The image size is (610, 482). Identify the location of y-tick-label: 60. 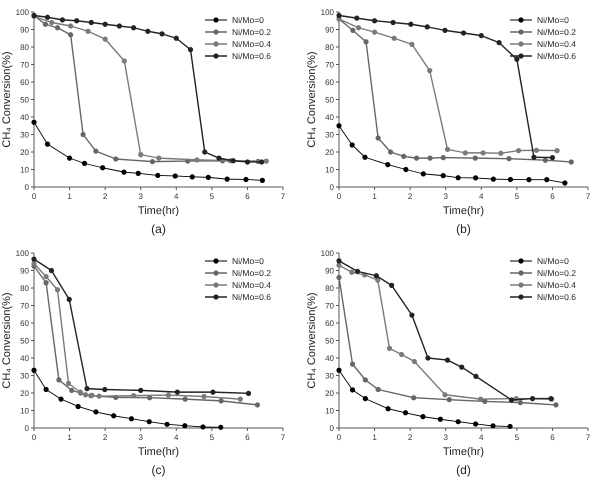
(25, 323).